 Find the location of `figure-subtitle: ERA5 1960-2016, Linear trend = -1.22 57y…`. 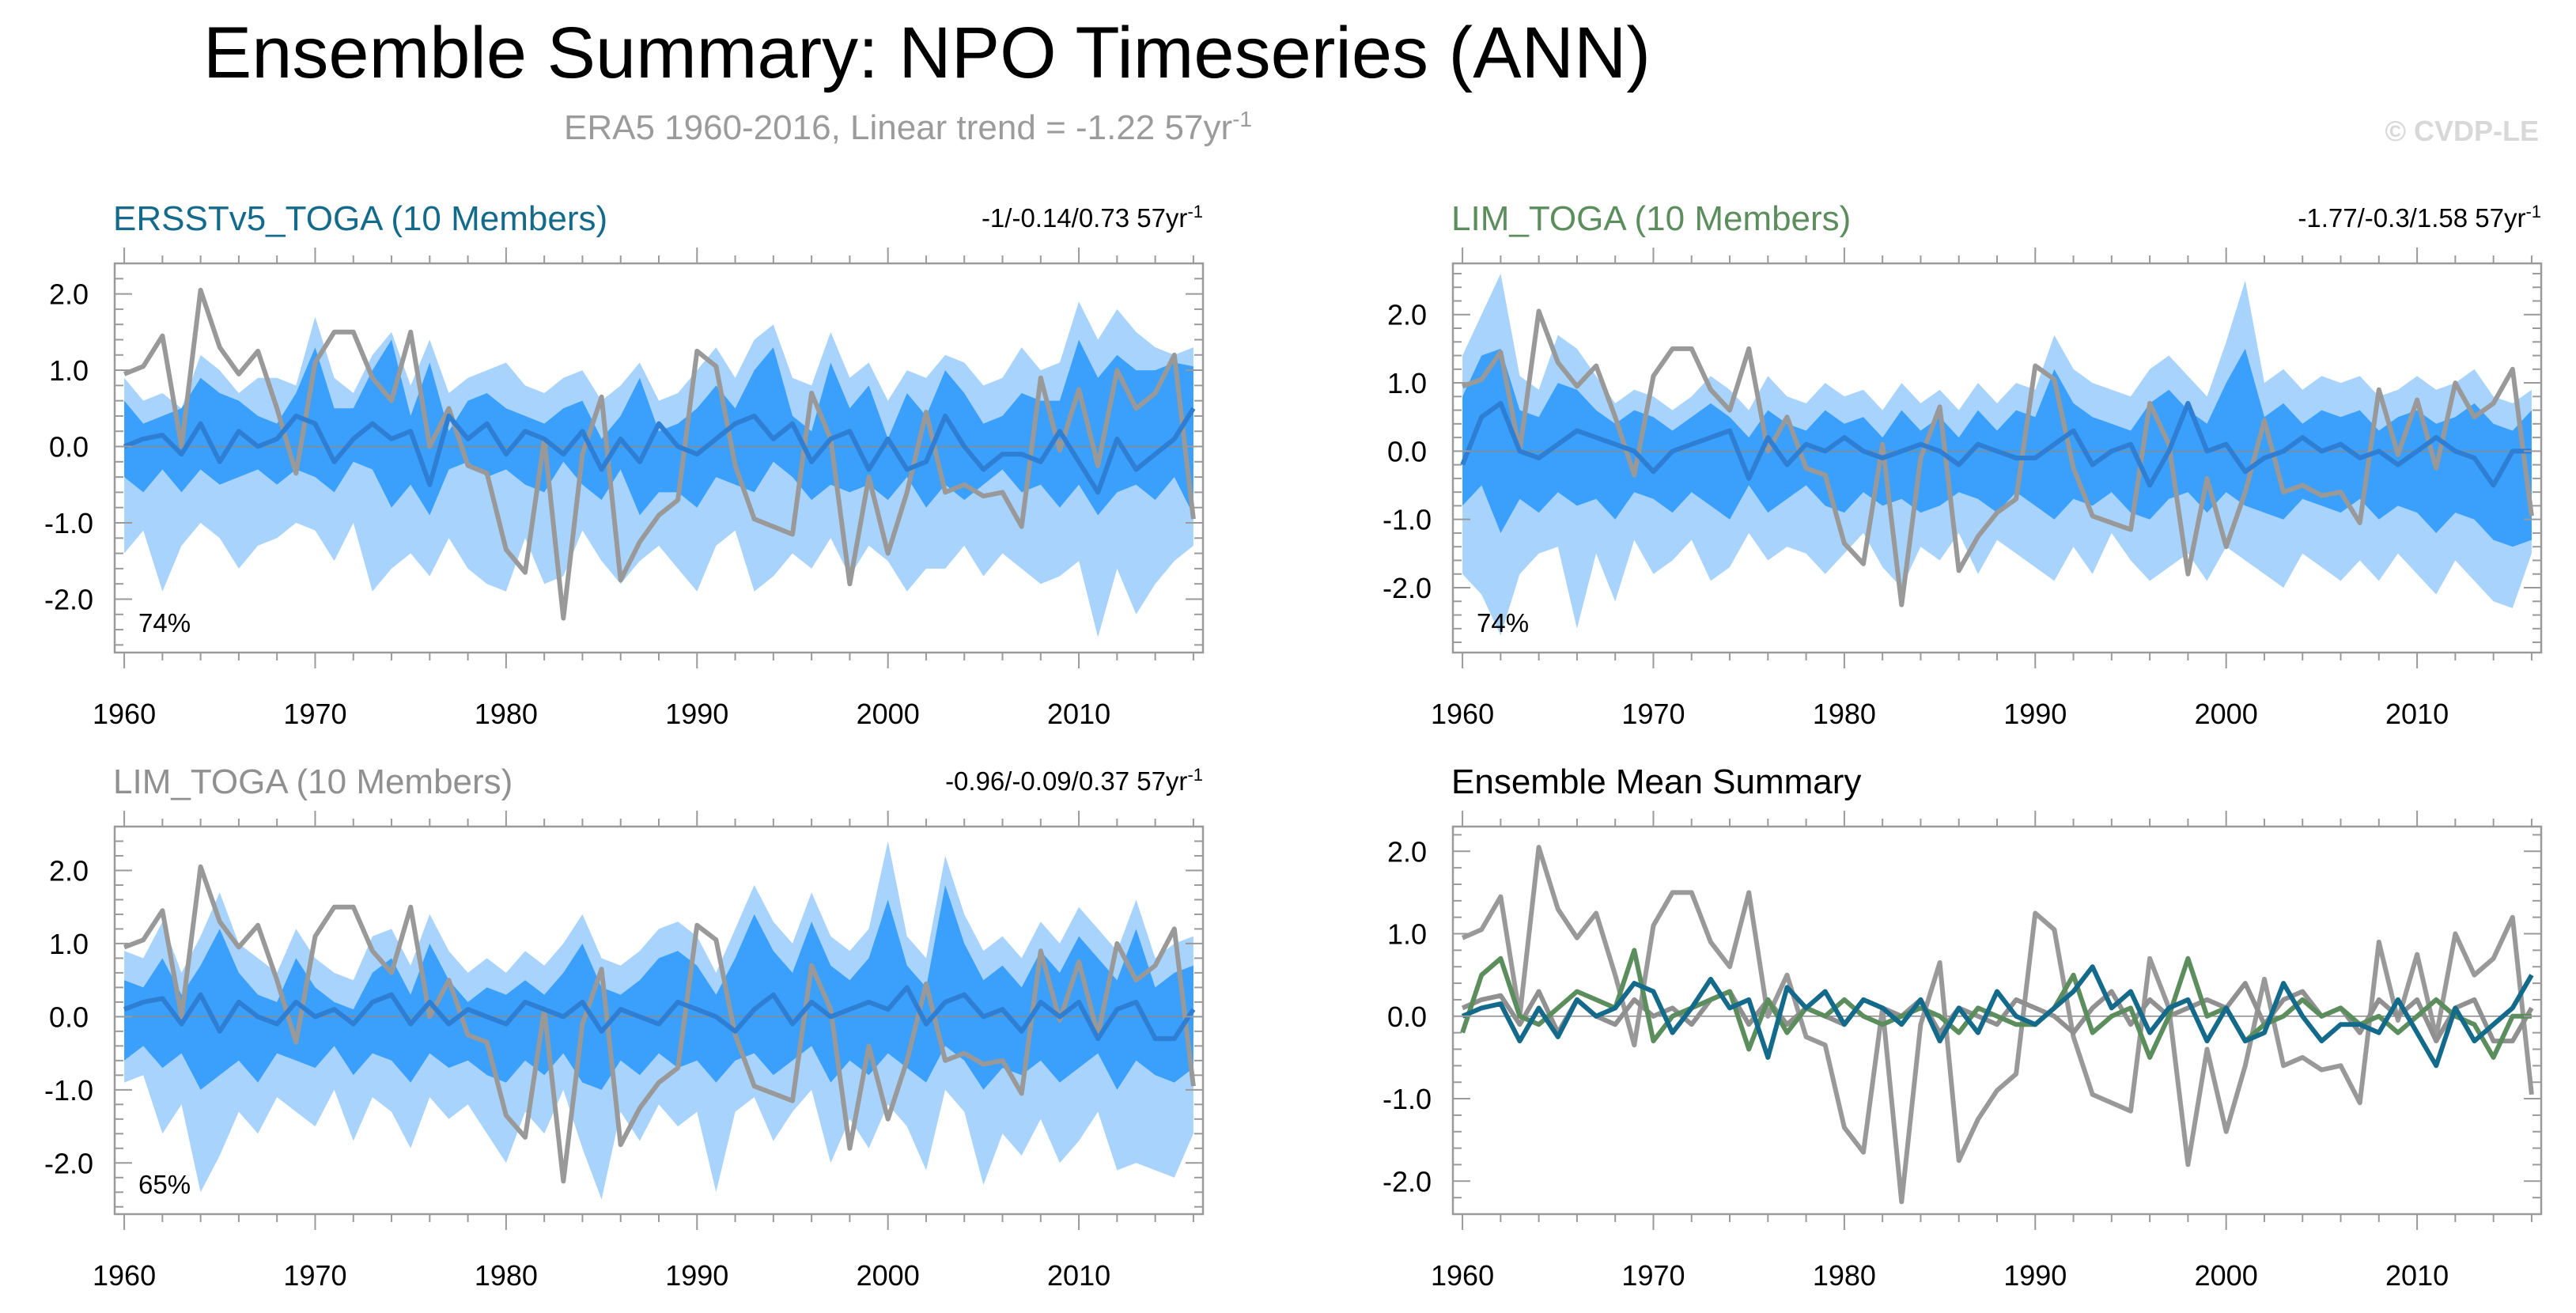

figure-subtitle: ERA5 1960-2016, Linear trend = -1.22 57y… is located at coordinates (908, 127).